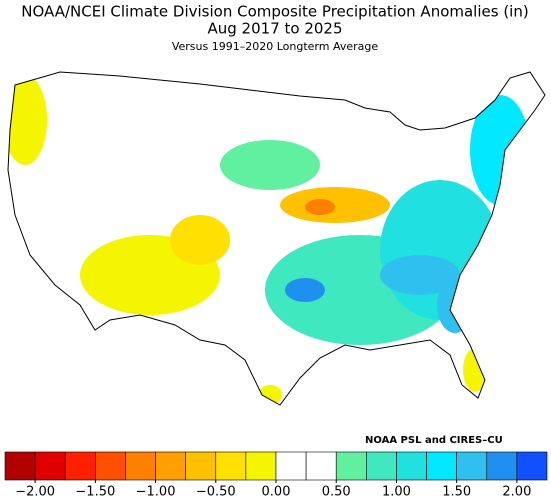 Image resolution: width=551 pixels, height=499 pixels. What do you see at coordinates (156, 492) in the screenshot?
I see `colorbar-tick-label: −1.00` at bounding box center [156, 492].